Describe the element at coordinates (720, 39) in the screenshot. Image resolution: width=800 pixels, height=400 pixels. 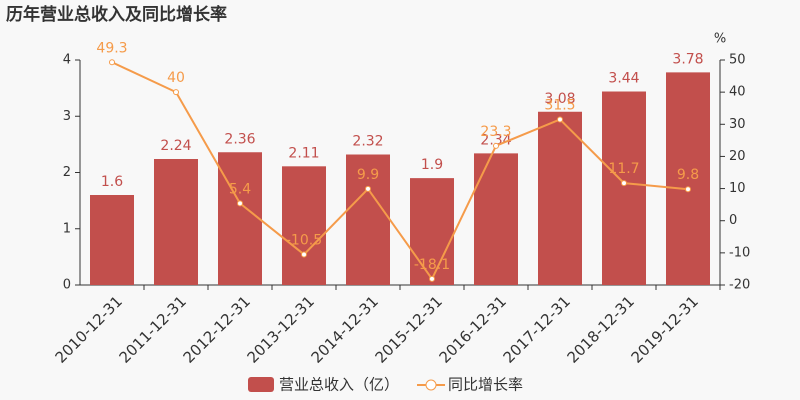
I see `y2-axis-label: %` at that location.